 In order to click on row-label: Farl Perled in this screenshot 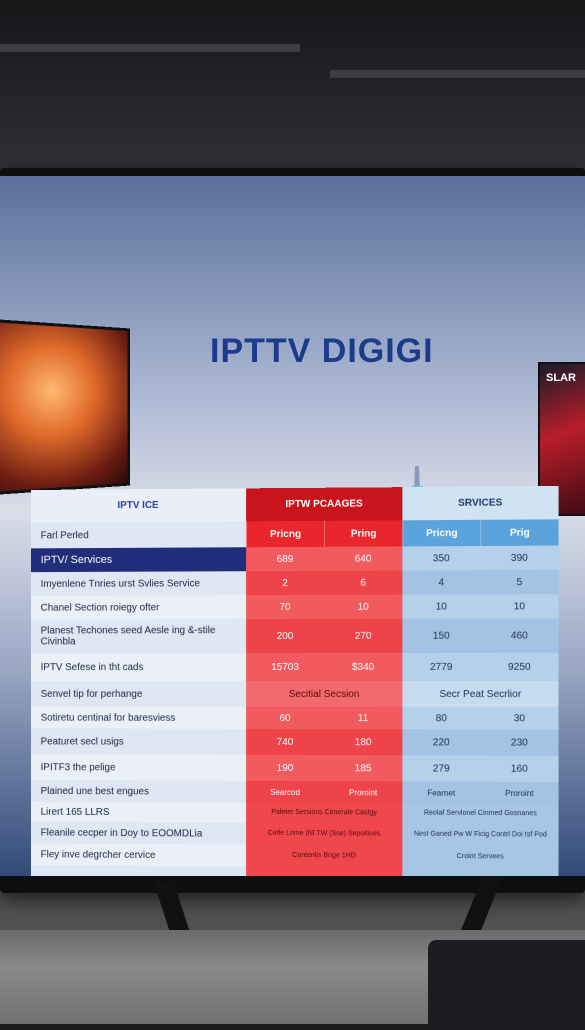, I will do `click(64, 535)`.